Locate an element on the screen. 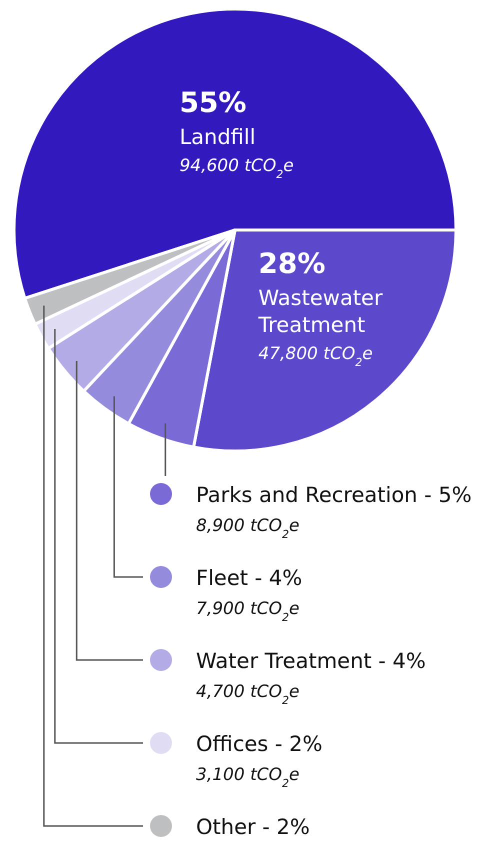  legend-label: Fleet - 4% is located at coordinates (249, 578).